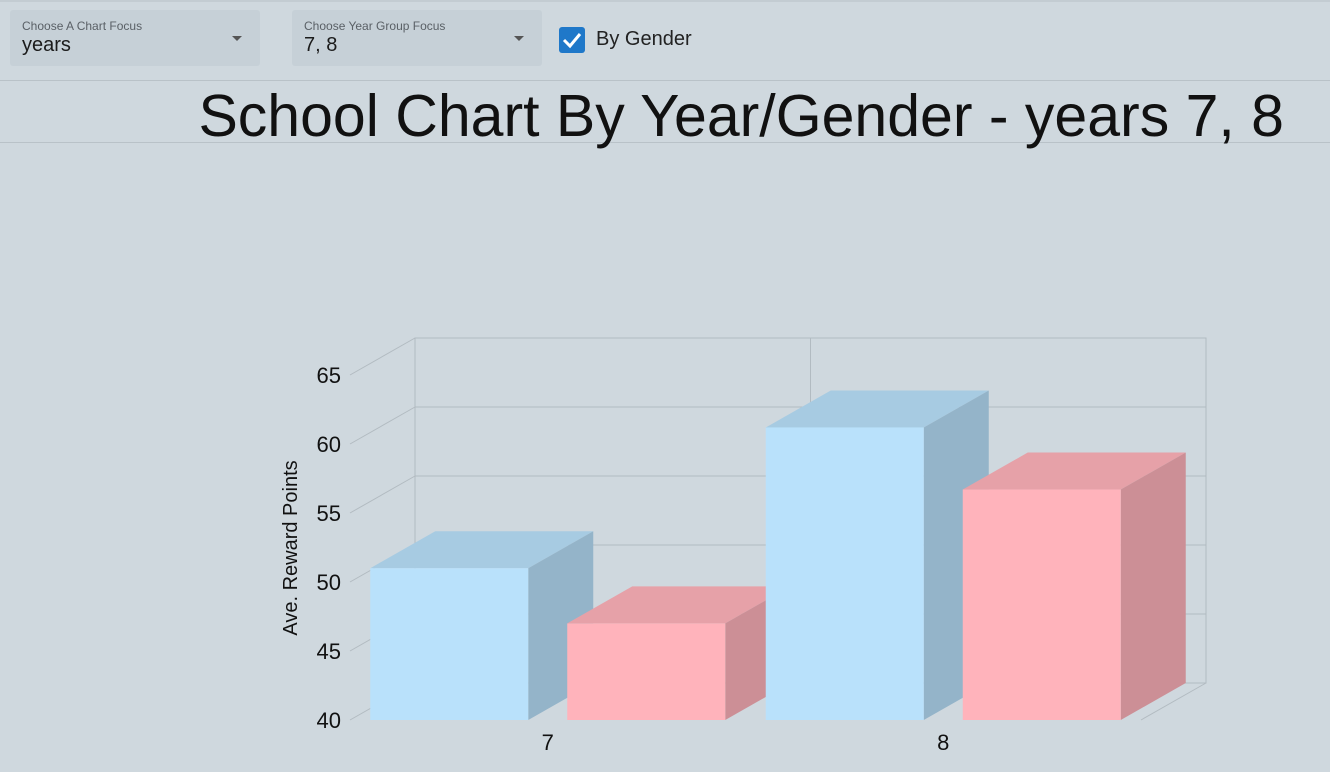 Image resolution: width=1330 pixels, height=772 pixels. Describe the element at coordinates (291, 547) in the screenshot. I see `y-axis-label: Ave. Reward Points` at that location.